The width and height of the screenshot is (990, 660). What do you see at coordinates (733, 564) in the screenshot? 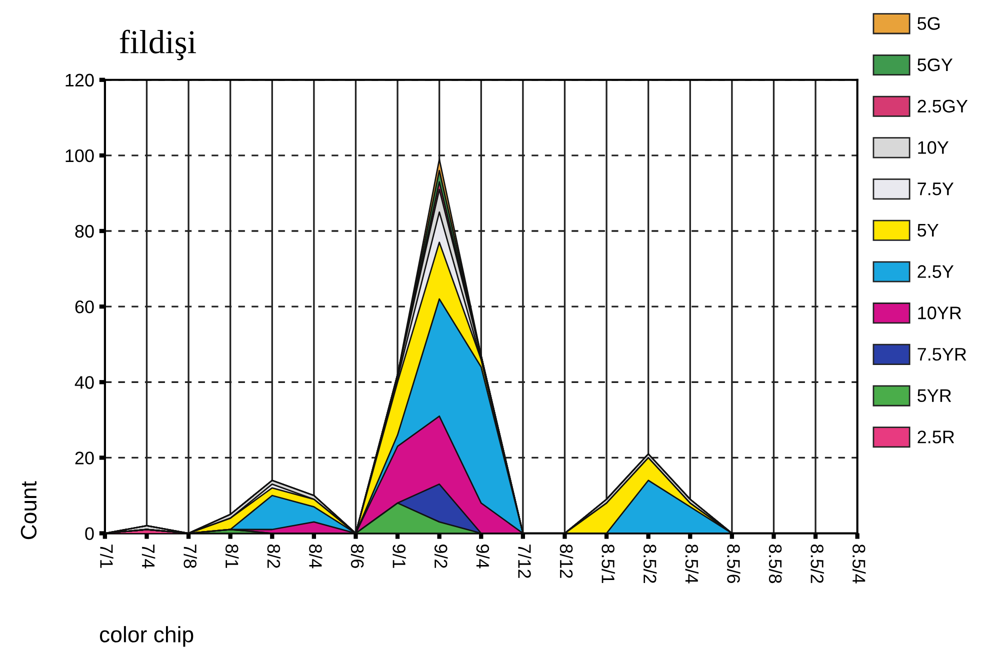
I see `x-tick-label: 8.5/6` at bounding box center [733, 564].